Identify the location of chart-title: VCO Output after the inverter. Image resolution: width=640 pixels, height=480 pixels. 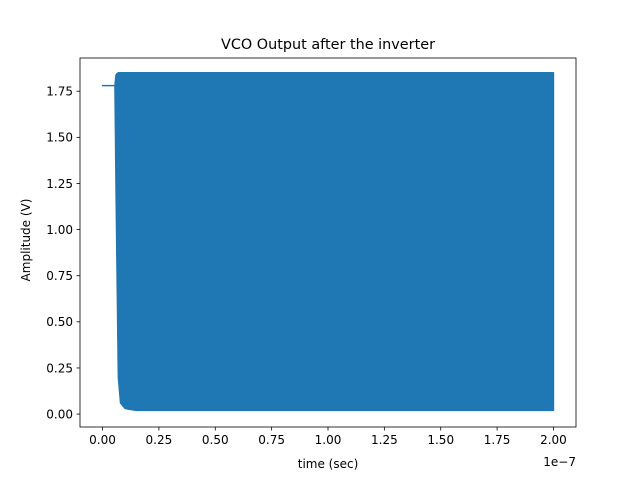
(328, 45).